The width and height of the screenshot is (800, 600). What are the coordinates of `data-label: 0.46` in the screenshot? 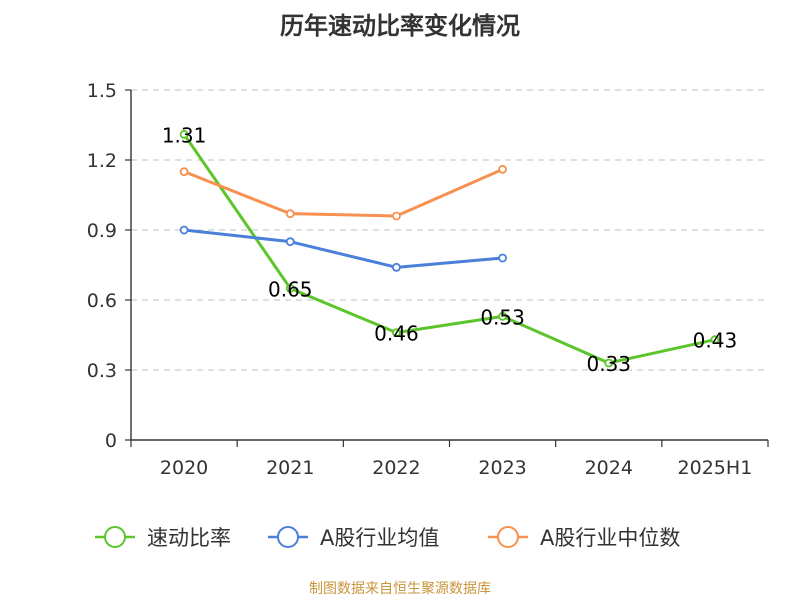 It's located at (396, 334).